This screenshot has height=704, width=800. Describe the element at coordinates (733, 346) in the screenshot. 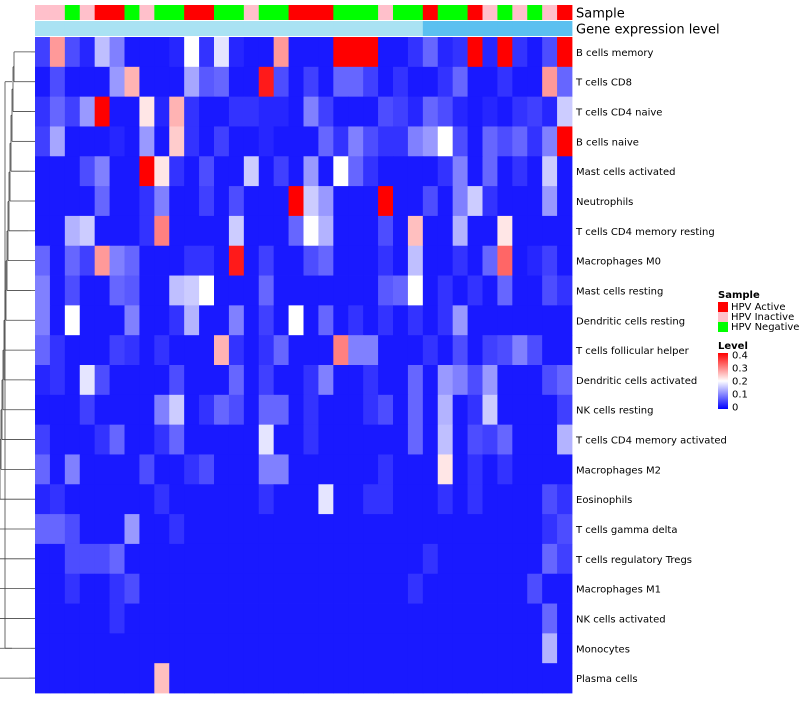

I see `legend-title: Level` at that location.